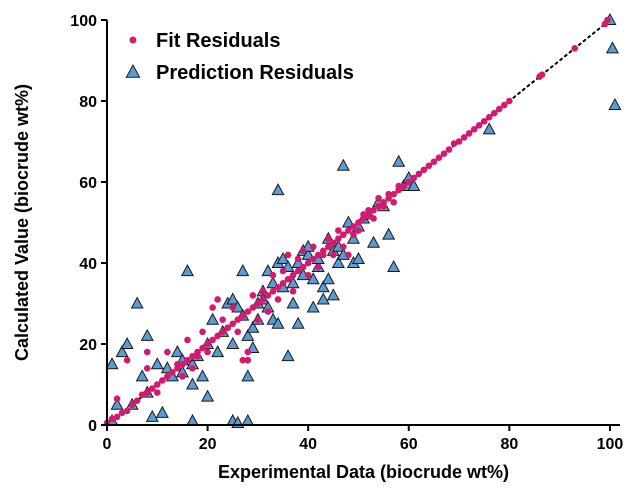  I want to click on x-tick-label: 60, so click(409, 444).